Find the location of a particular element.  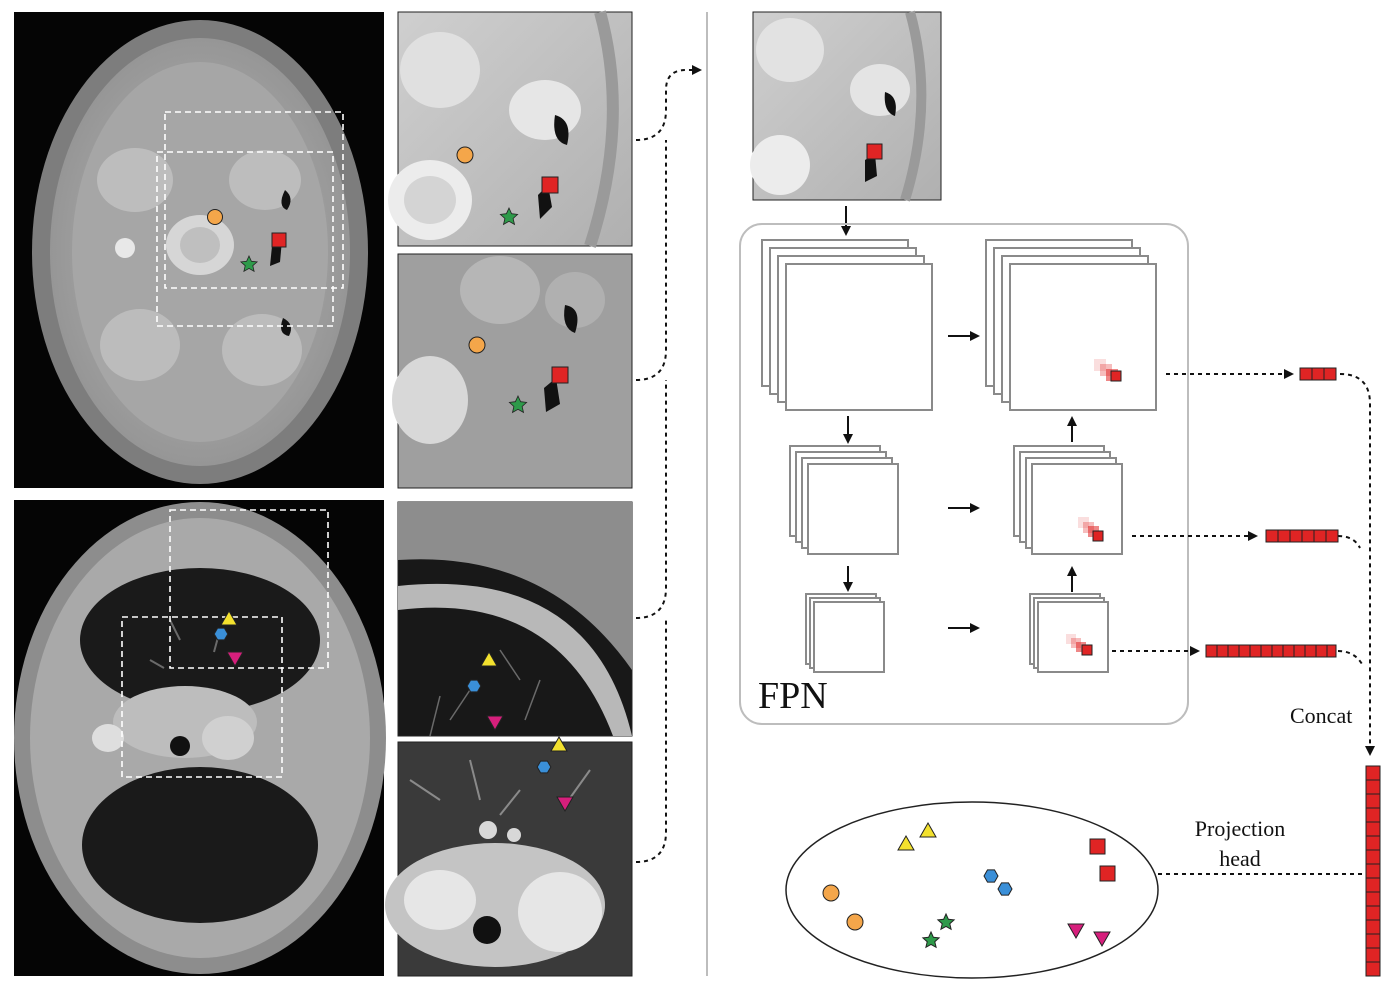

crop-connector is located at coordinates (668, 464).